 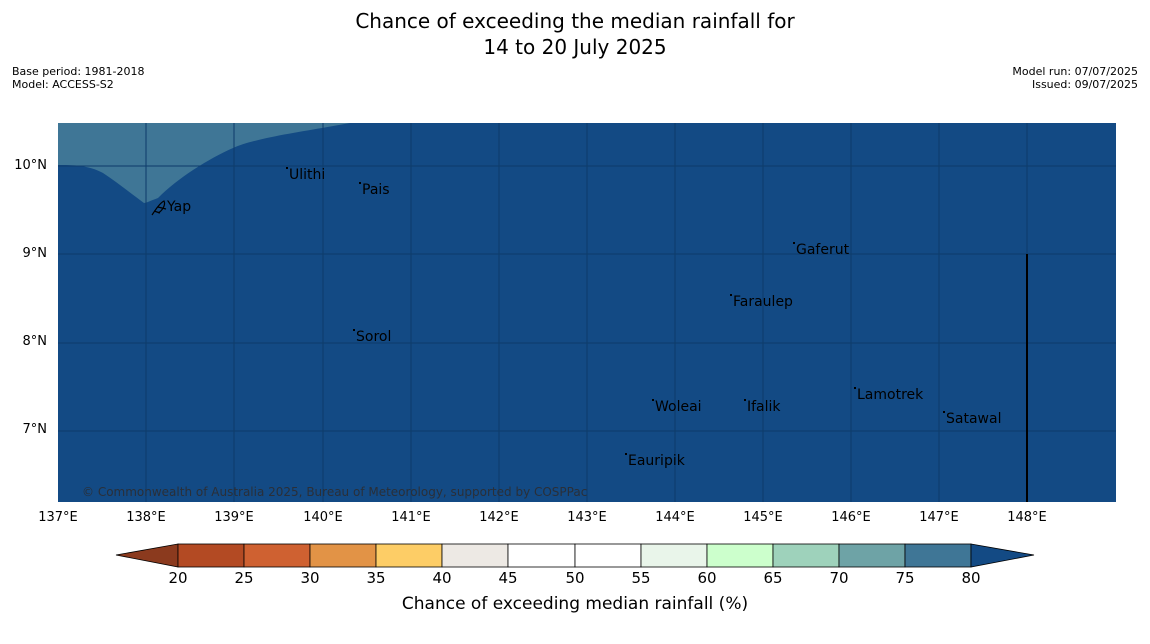 I want to click on metadata-left: Base period: 1981-2018 Model: ACCESS-S2, so click(x=78, y=78).